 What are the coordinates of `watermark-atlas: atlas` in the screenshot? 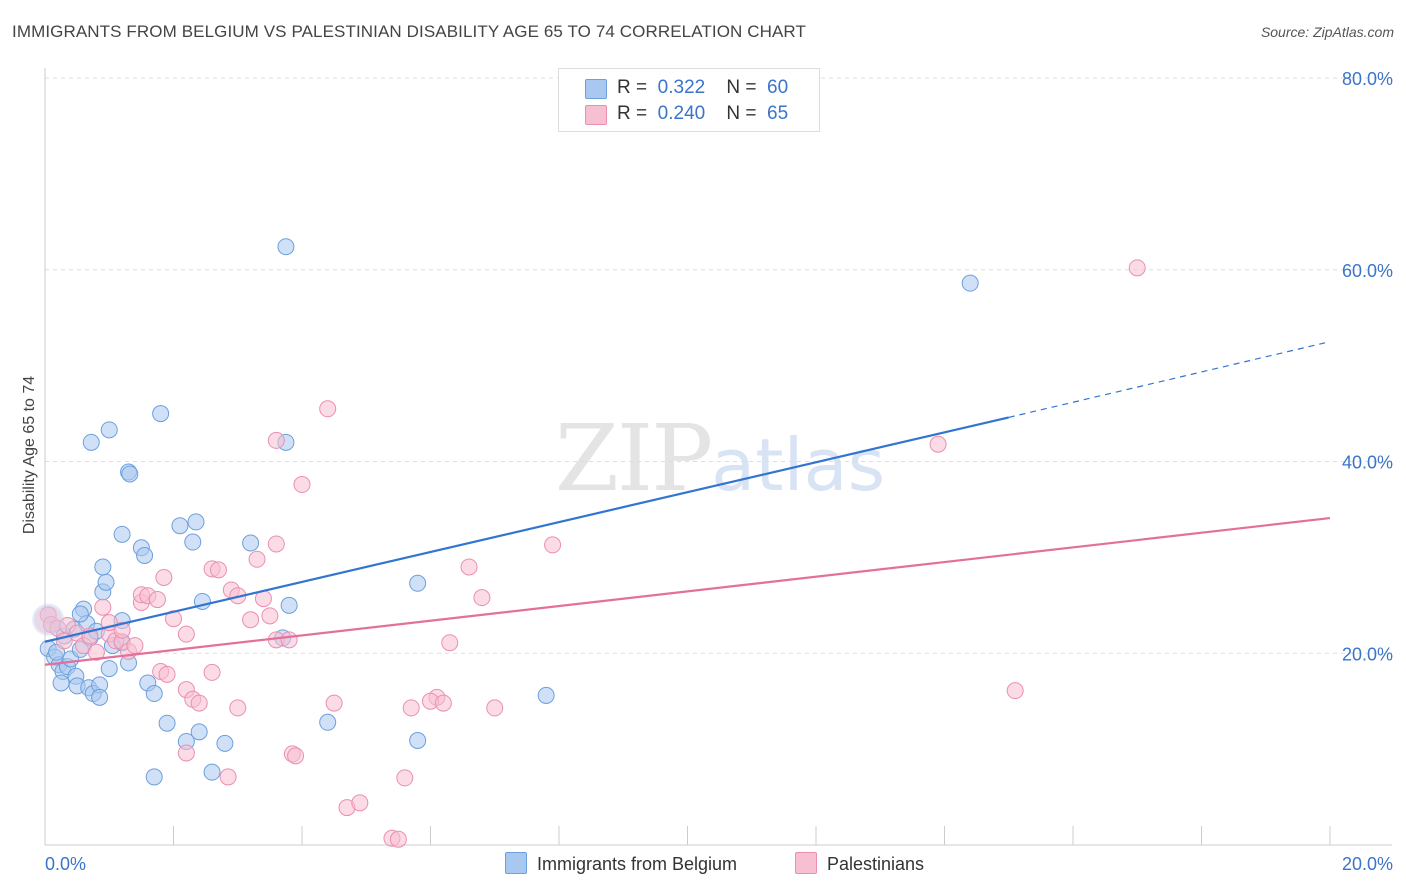 It's located at (798, 465).